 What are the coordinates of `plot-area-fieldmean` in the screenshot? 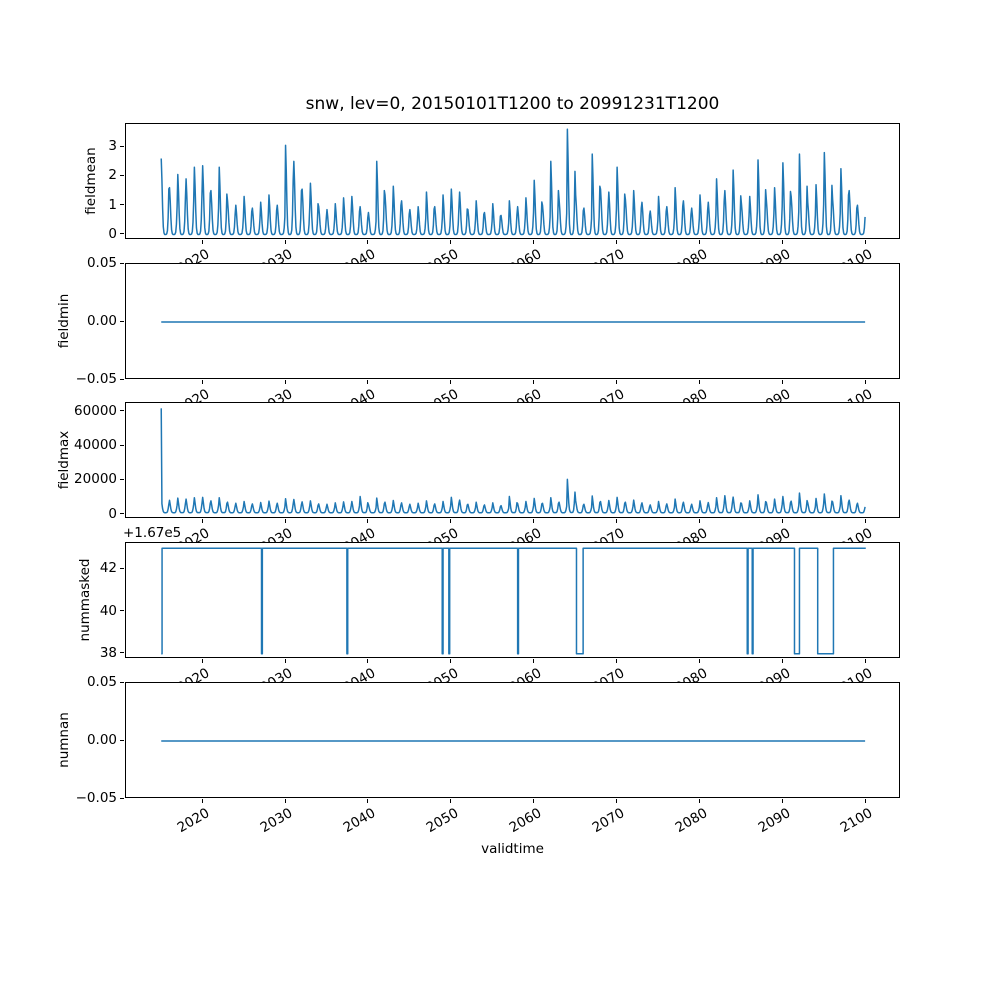 It's located at (512, 181).